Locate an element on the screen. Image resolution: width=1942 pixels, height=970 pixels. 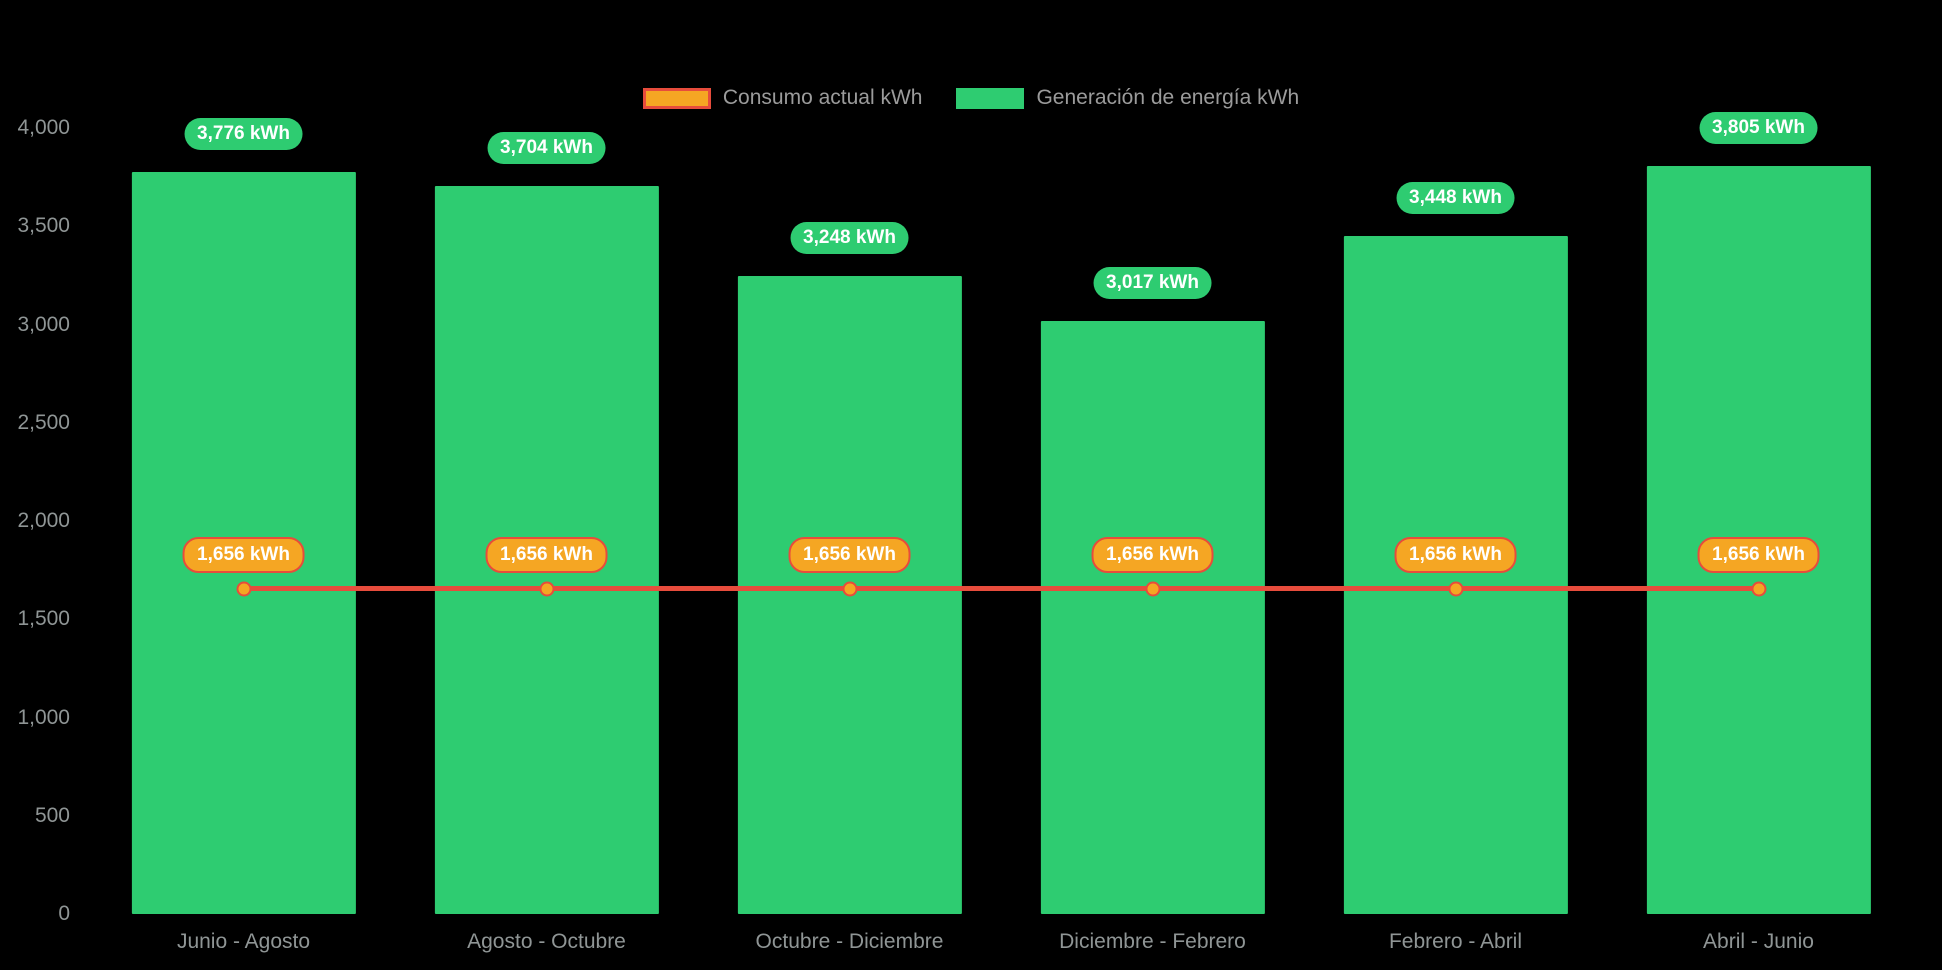
generation-value-badge: 3,017 kWh is located at coordinates (1152, 283).